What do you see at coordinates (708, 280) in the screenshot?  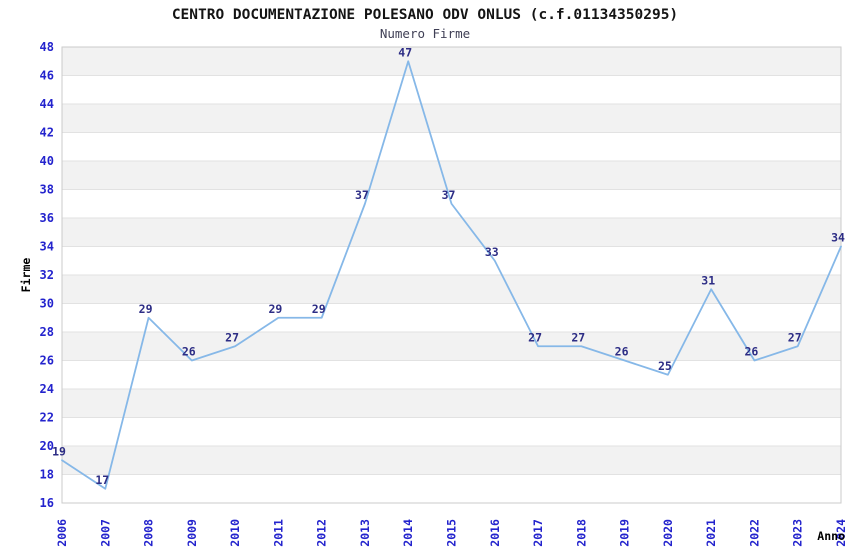 I see `data-label: 31` at bounding box center [708, 280].